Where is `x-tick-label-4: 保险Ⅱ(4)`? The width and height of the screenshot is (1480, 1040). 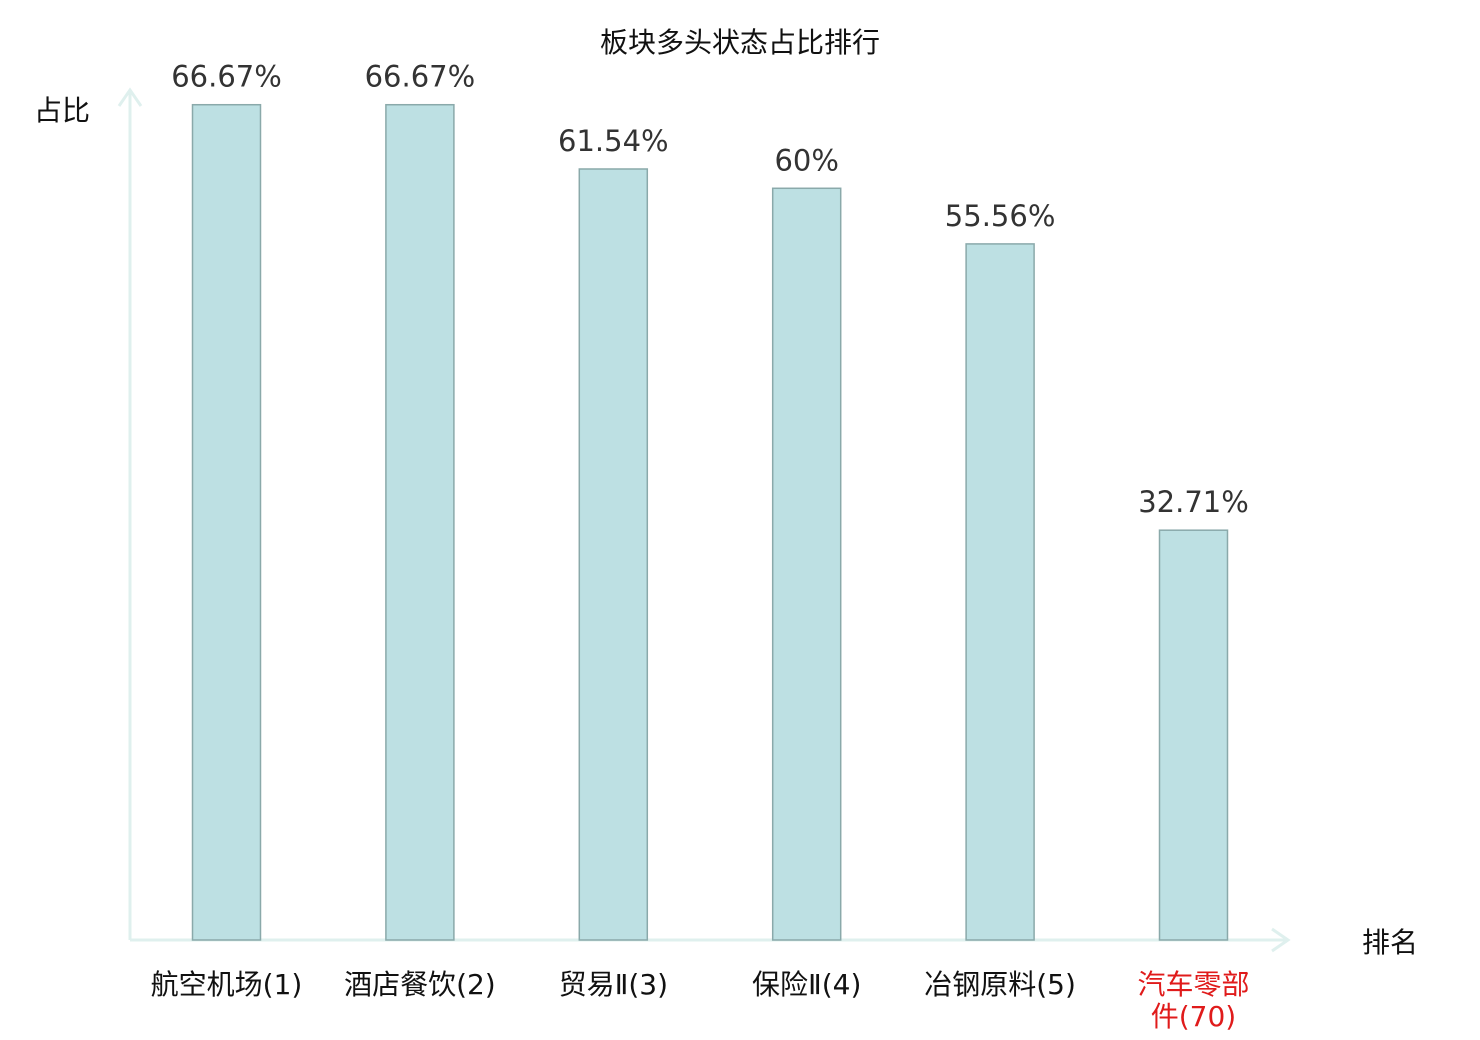 x-tick-label-4: 保险Ⅱ(4) is located at coordinates (806, 984).